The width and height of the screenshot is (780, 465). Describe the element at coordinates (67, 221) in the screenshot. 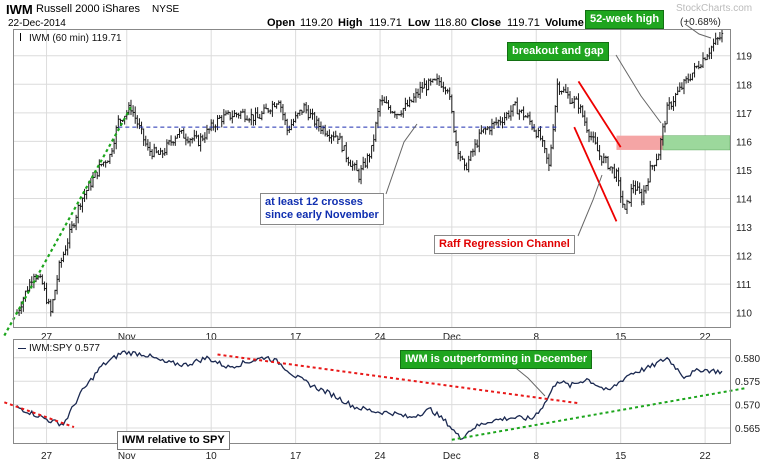

I see `price-uptrend-line` at that location.